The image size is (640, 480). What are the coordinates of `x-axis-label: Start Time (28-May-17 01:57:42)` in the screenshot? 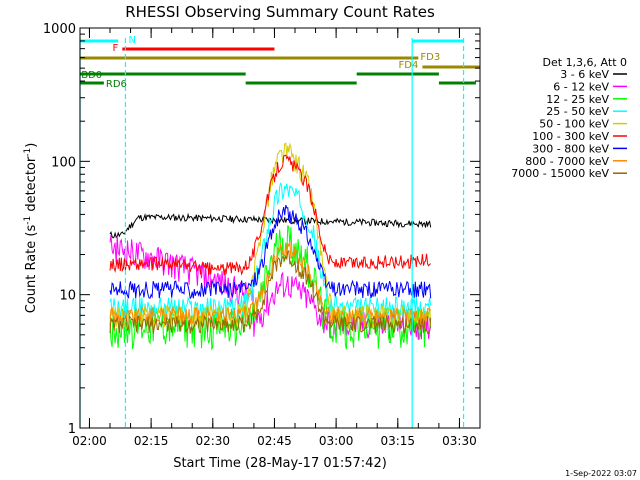 It's located at (280, 463).